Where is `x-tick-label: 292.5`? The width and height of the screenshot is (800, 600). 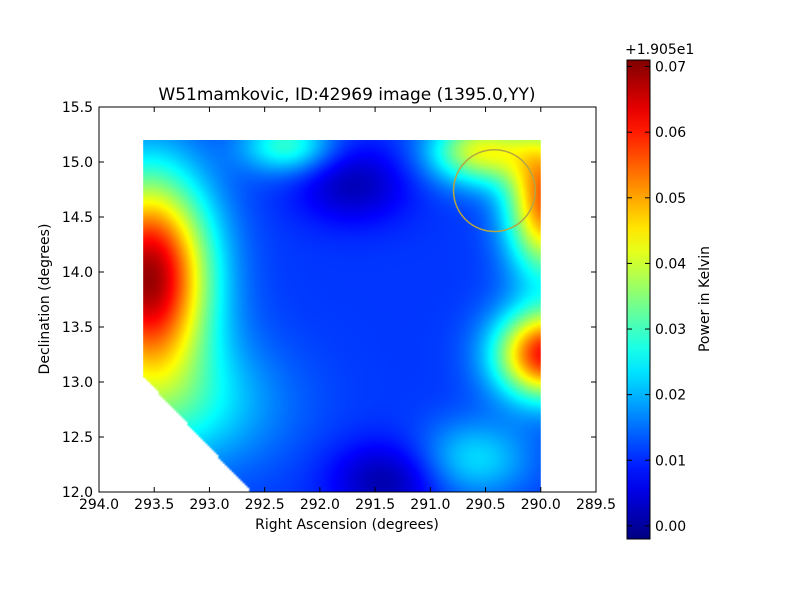
x-tick-label: 292.5 is located at coordinates (265, 505).